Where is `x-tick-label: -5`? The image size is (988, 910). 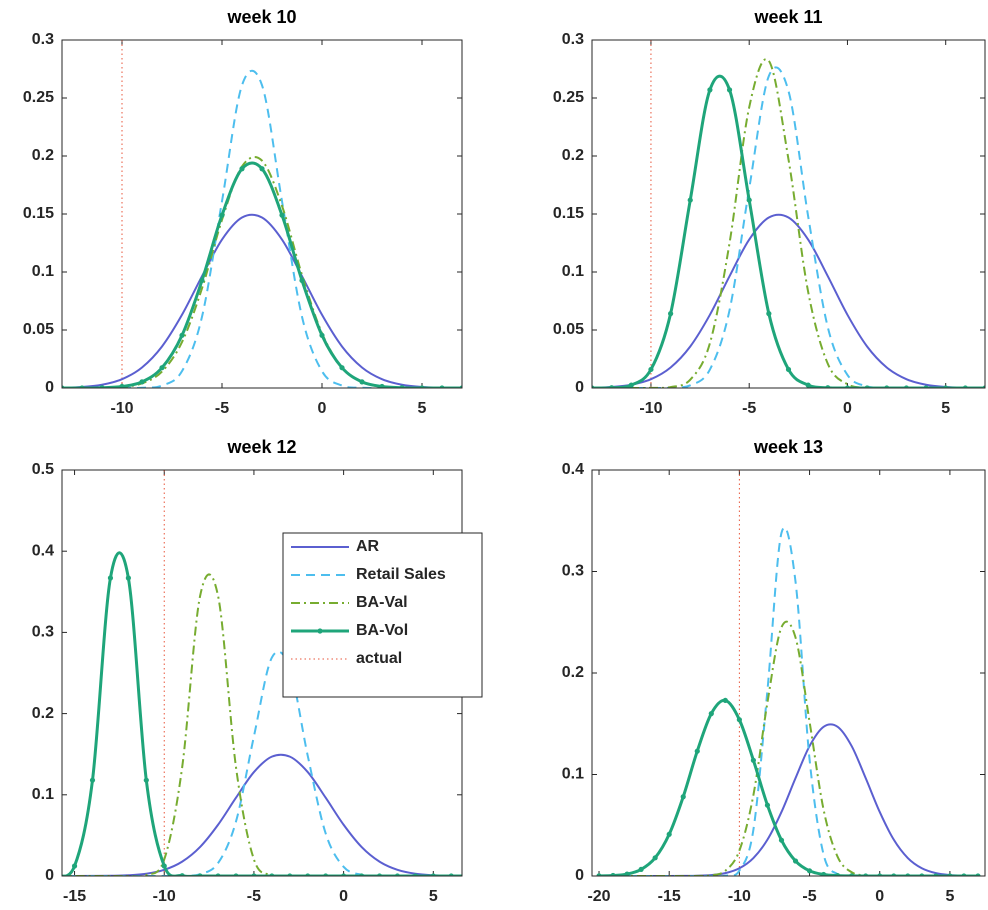
x-tick-label: -5 is located at coordinates (222, 408).